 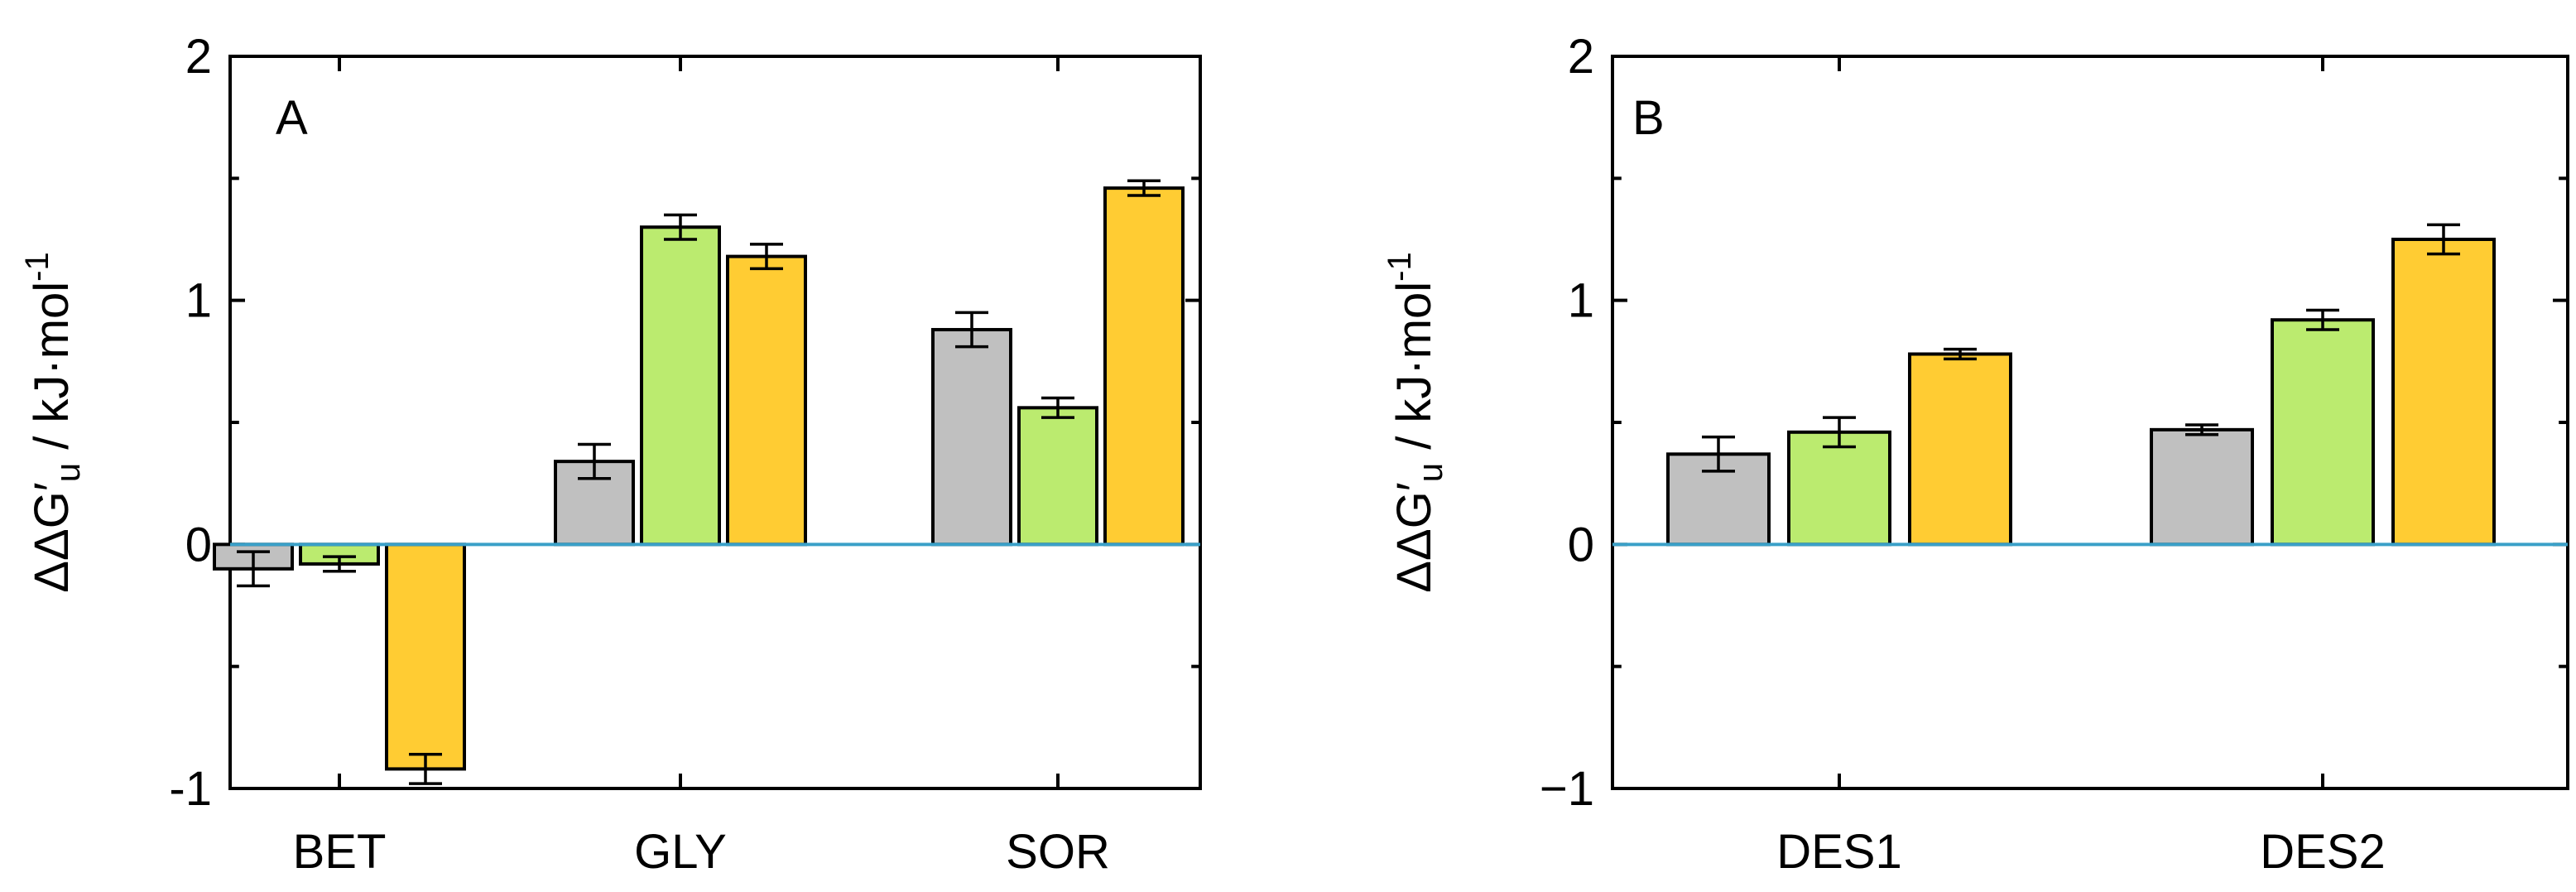 What do you see at coordinates (198, 544) in the screenshot?
I see `panel-a-ytick-label: 0` at bounding box center [198, 544].